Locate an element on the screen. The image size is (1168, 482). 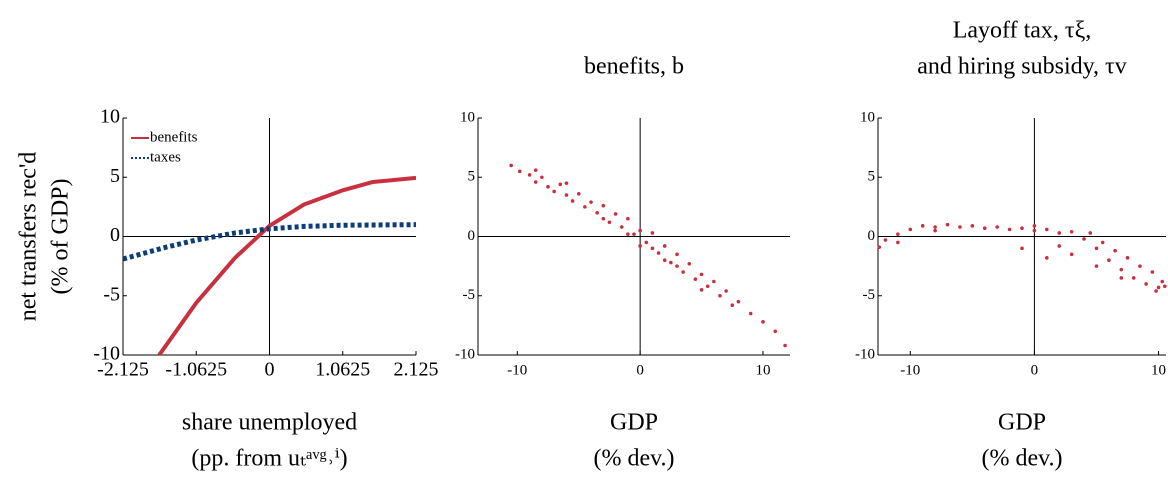
x-axis-label: share unemployed is located at coordinates (269, 423).